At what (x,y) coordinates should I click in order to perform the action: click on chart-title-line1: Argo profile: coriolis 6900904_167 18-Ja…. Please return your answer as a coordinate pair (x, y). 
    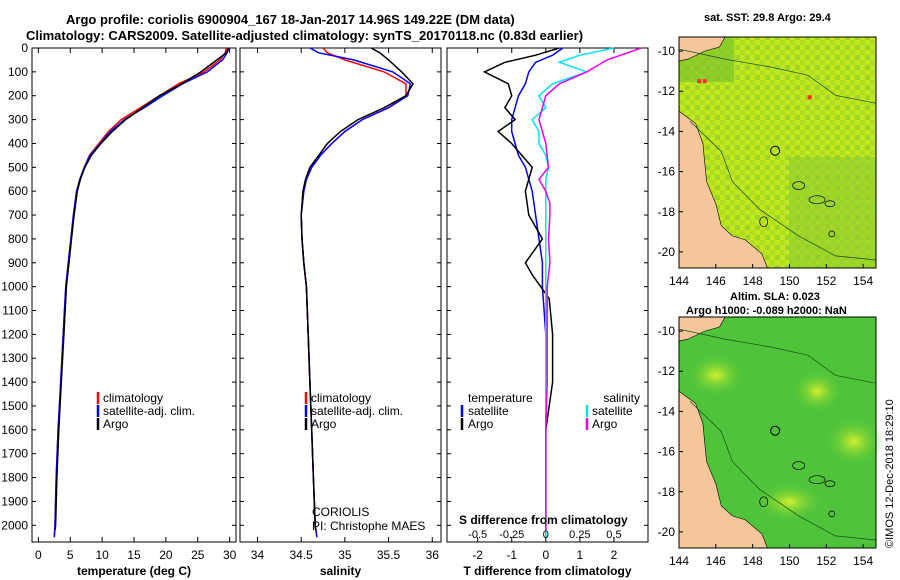
    Looking at the image, I should click on (290, 19).